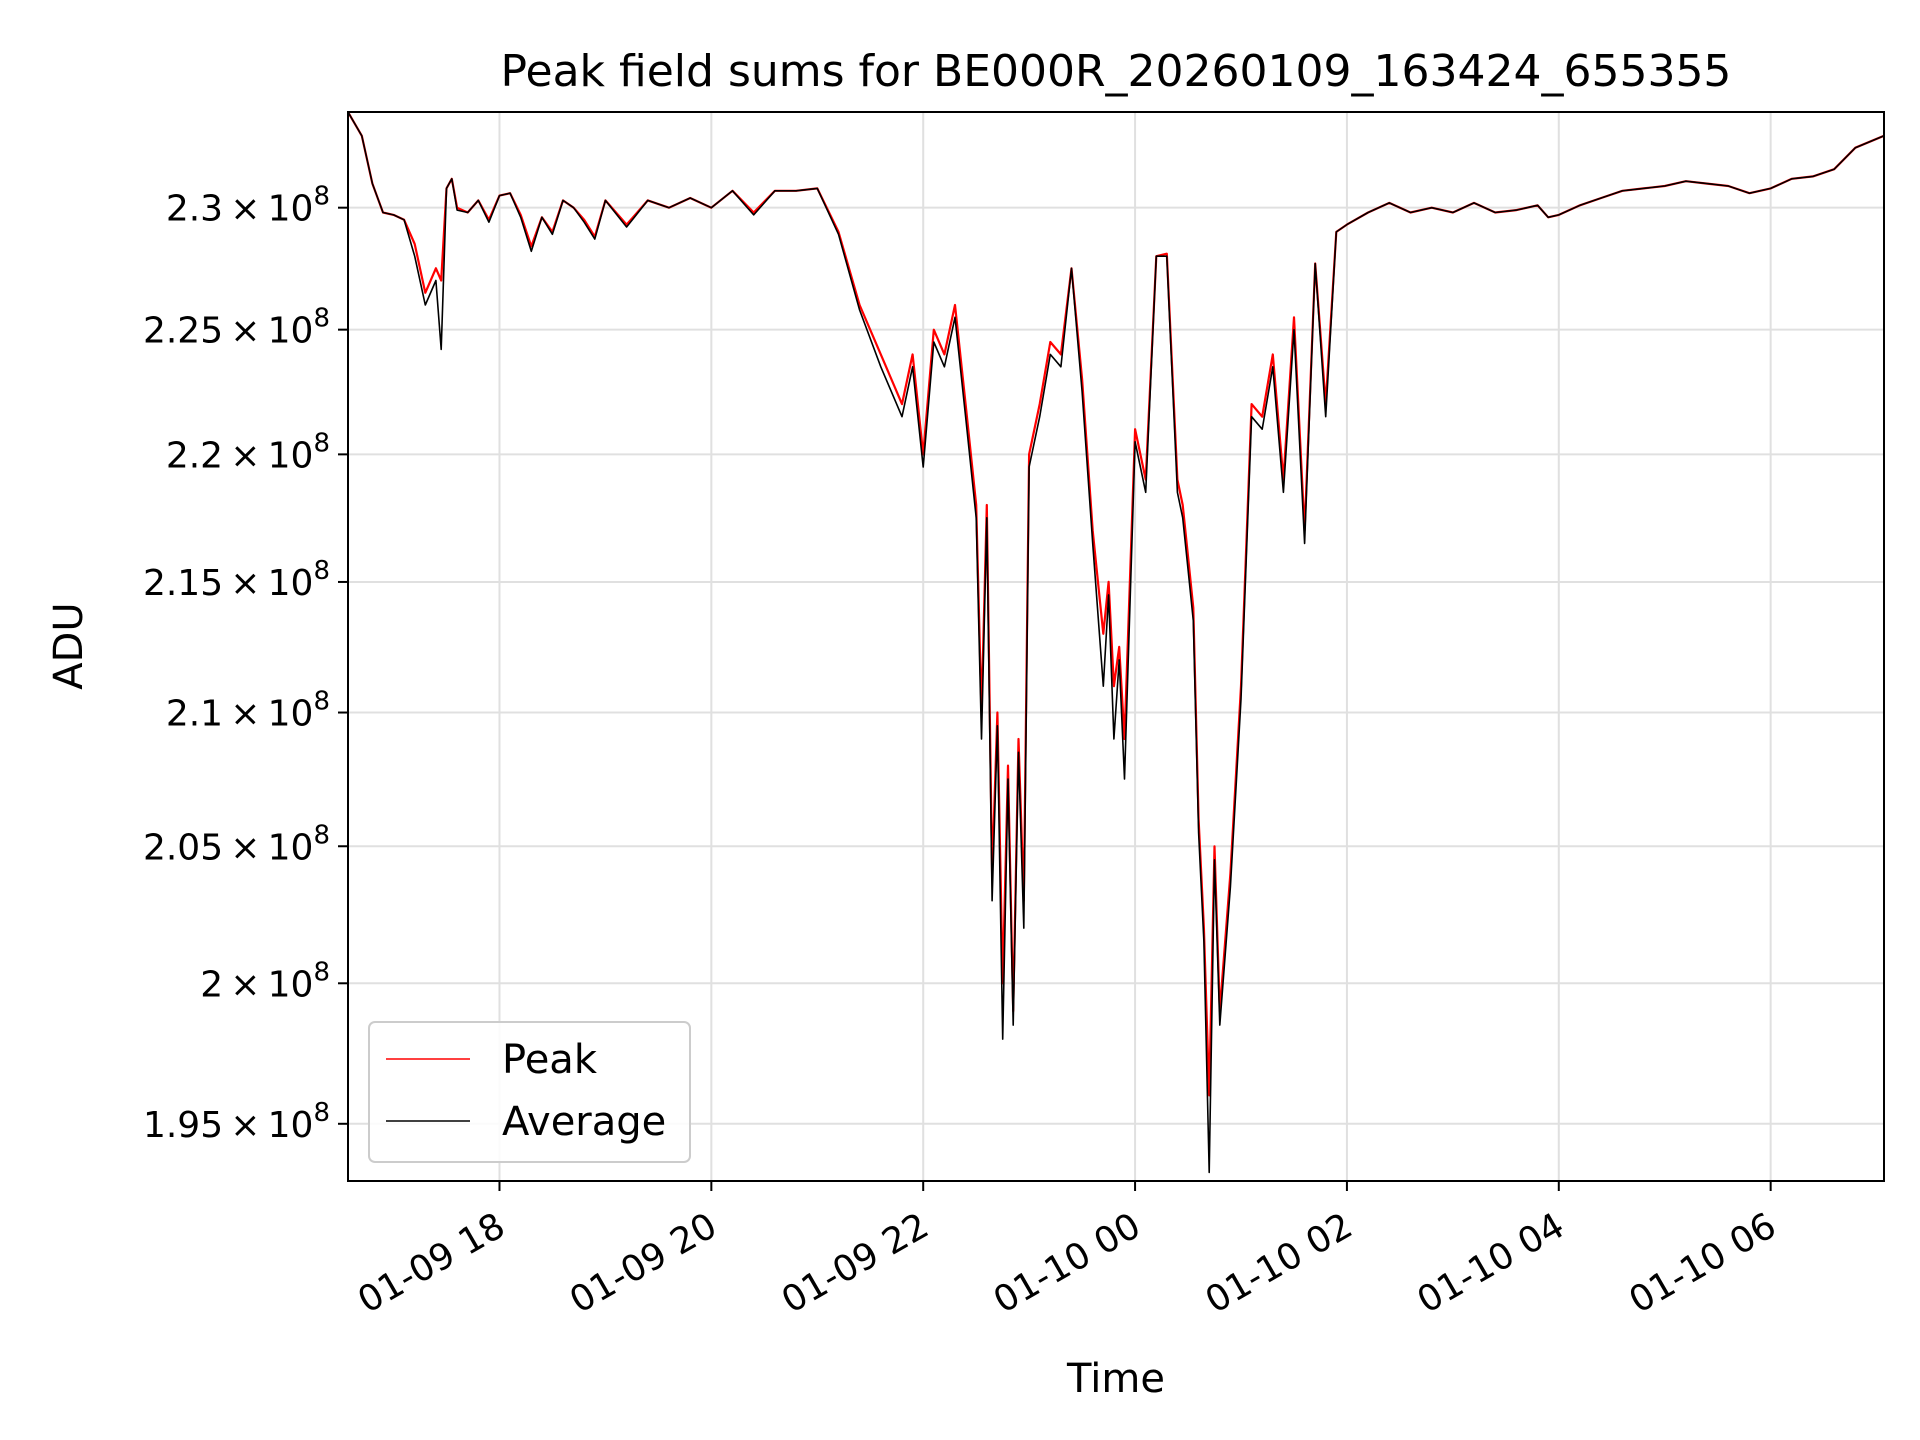  What do you see at coordinates (194, 455) in the screenshot?
I see `y-tick-mantissa: 2.2` at bounding box center [194, 455].